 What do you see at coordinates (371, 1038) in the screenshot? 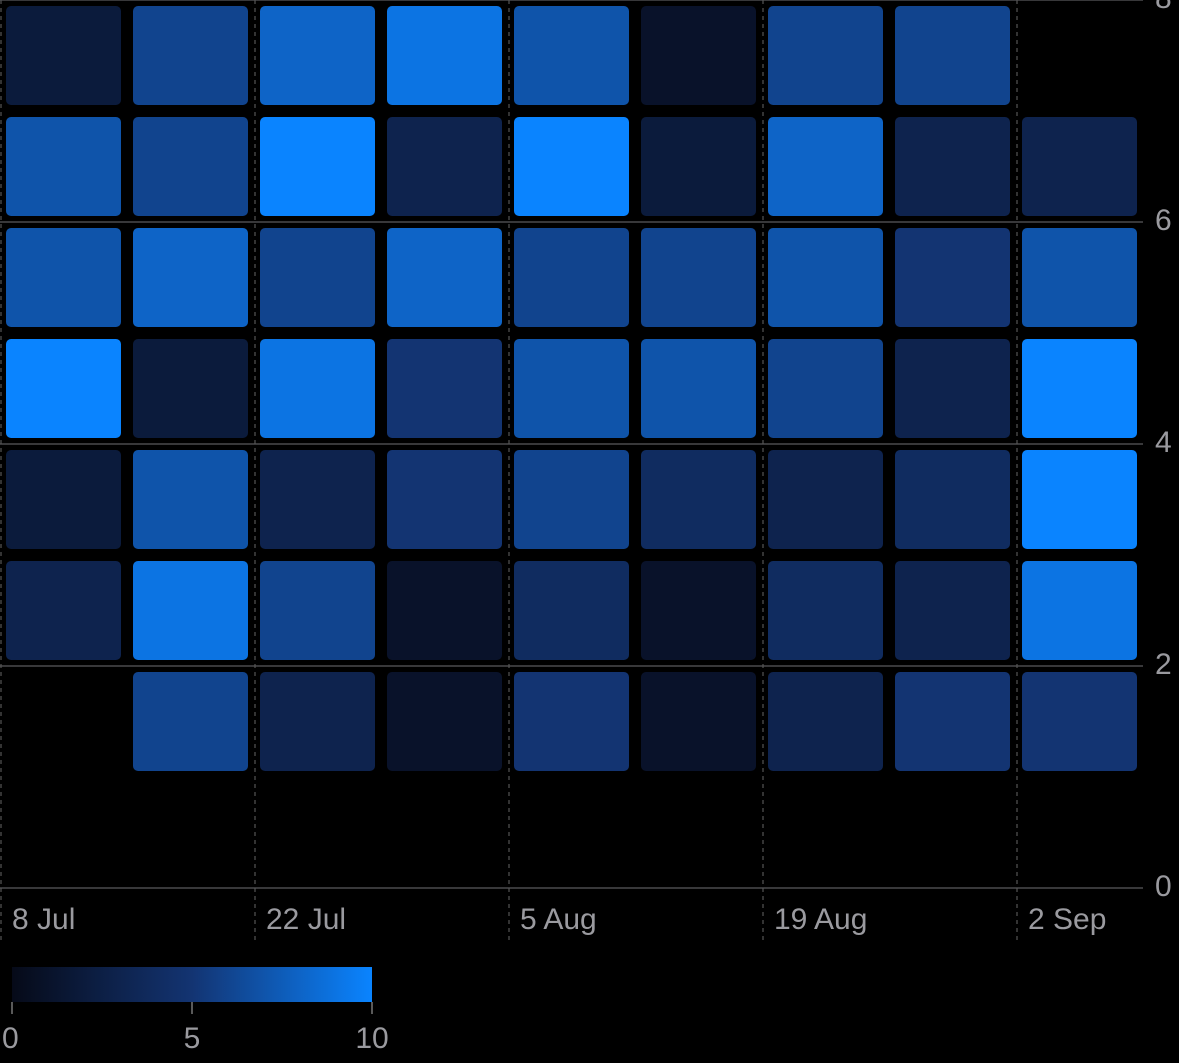
I see `colorbar-tick-label: 10` at bounding box center [371, 1038].